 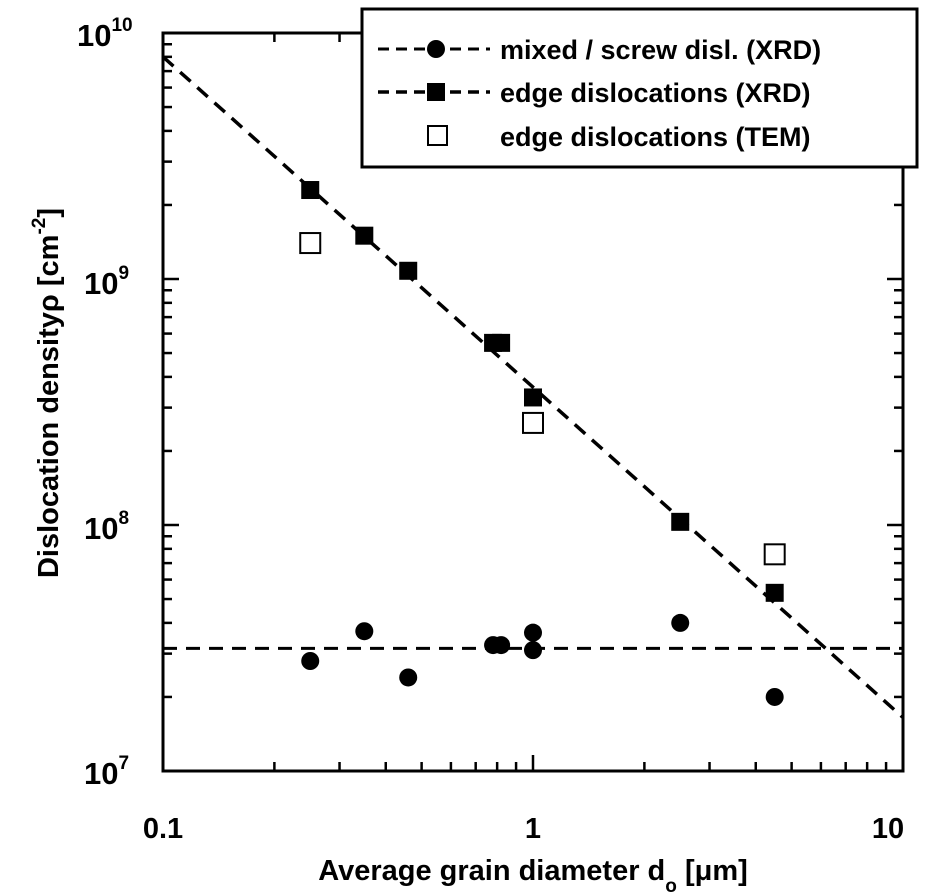 What do you see at coordinates (106, 282) in the screenshot?
I see `y-tick-label: 10⁹` at bounding box center [106, 282].